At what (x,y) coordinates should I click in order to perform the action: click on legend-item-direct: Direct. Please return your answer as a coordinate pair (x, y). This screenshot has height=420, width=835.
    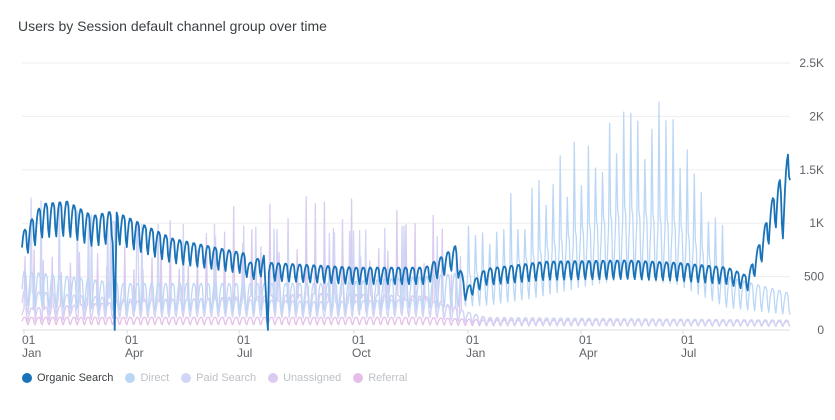
    Looking at the image, I should click on (147, 378).